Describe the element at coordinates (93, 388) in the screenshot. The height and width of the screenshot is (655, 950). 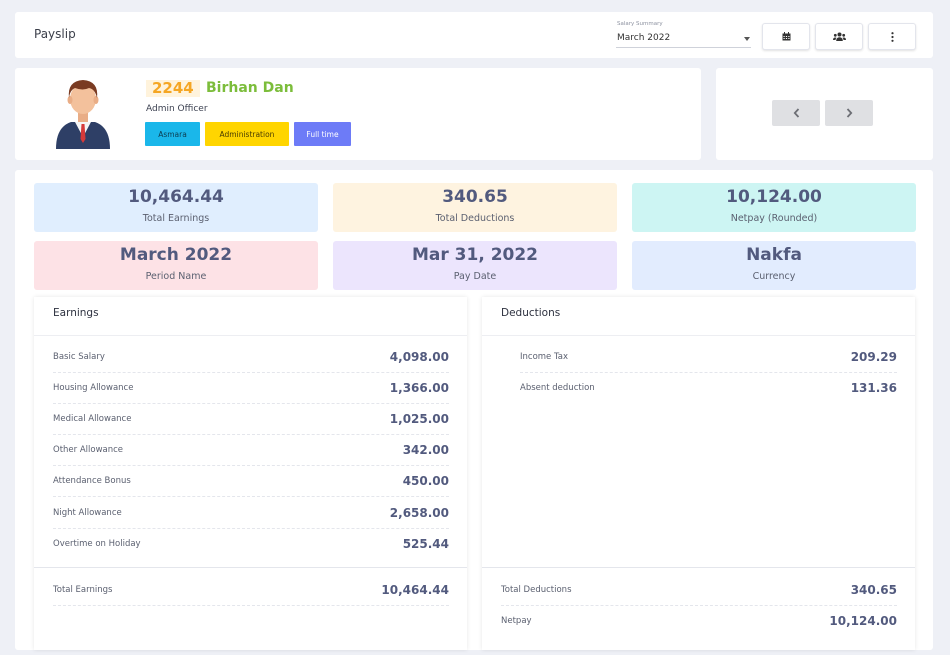
I see `row-label: Housing Allowance` at that location.